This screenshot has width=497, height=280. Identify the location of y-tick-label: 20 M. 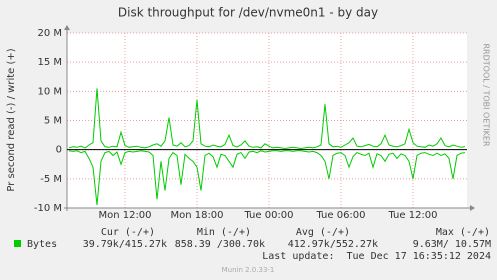
(49, 33).